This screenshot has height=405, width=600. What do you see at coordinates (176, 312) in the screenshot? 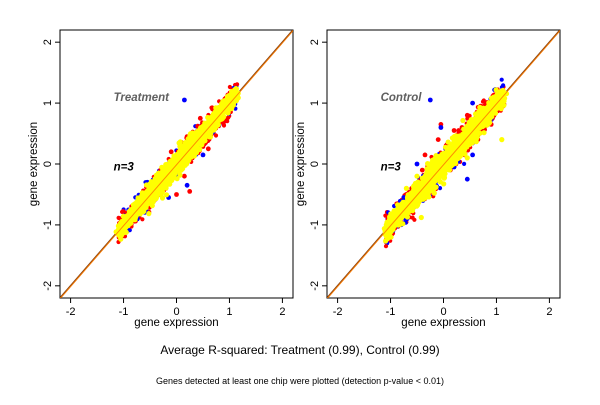
I see `x-tick-label: 0` at bounding box center [176, 312].